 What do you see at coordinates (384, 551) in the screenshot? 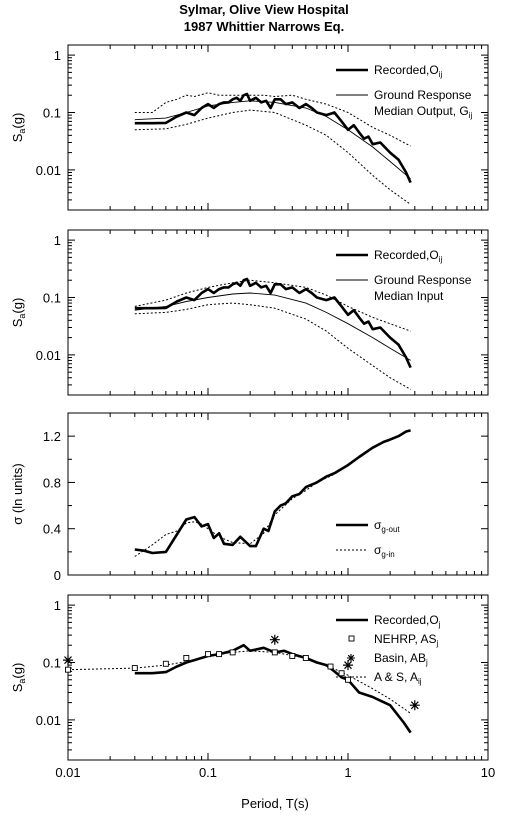
I see `legend-label: σg-in` at bounding box center [384, 551].